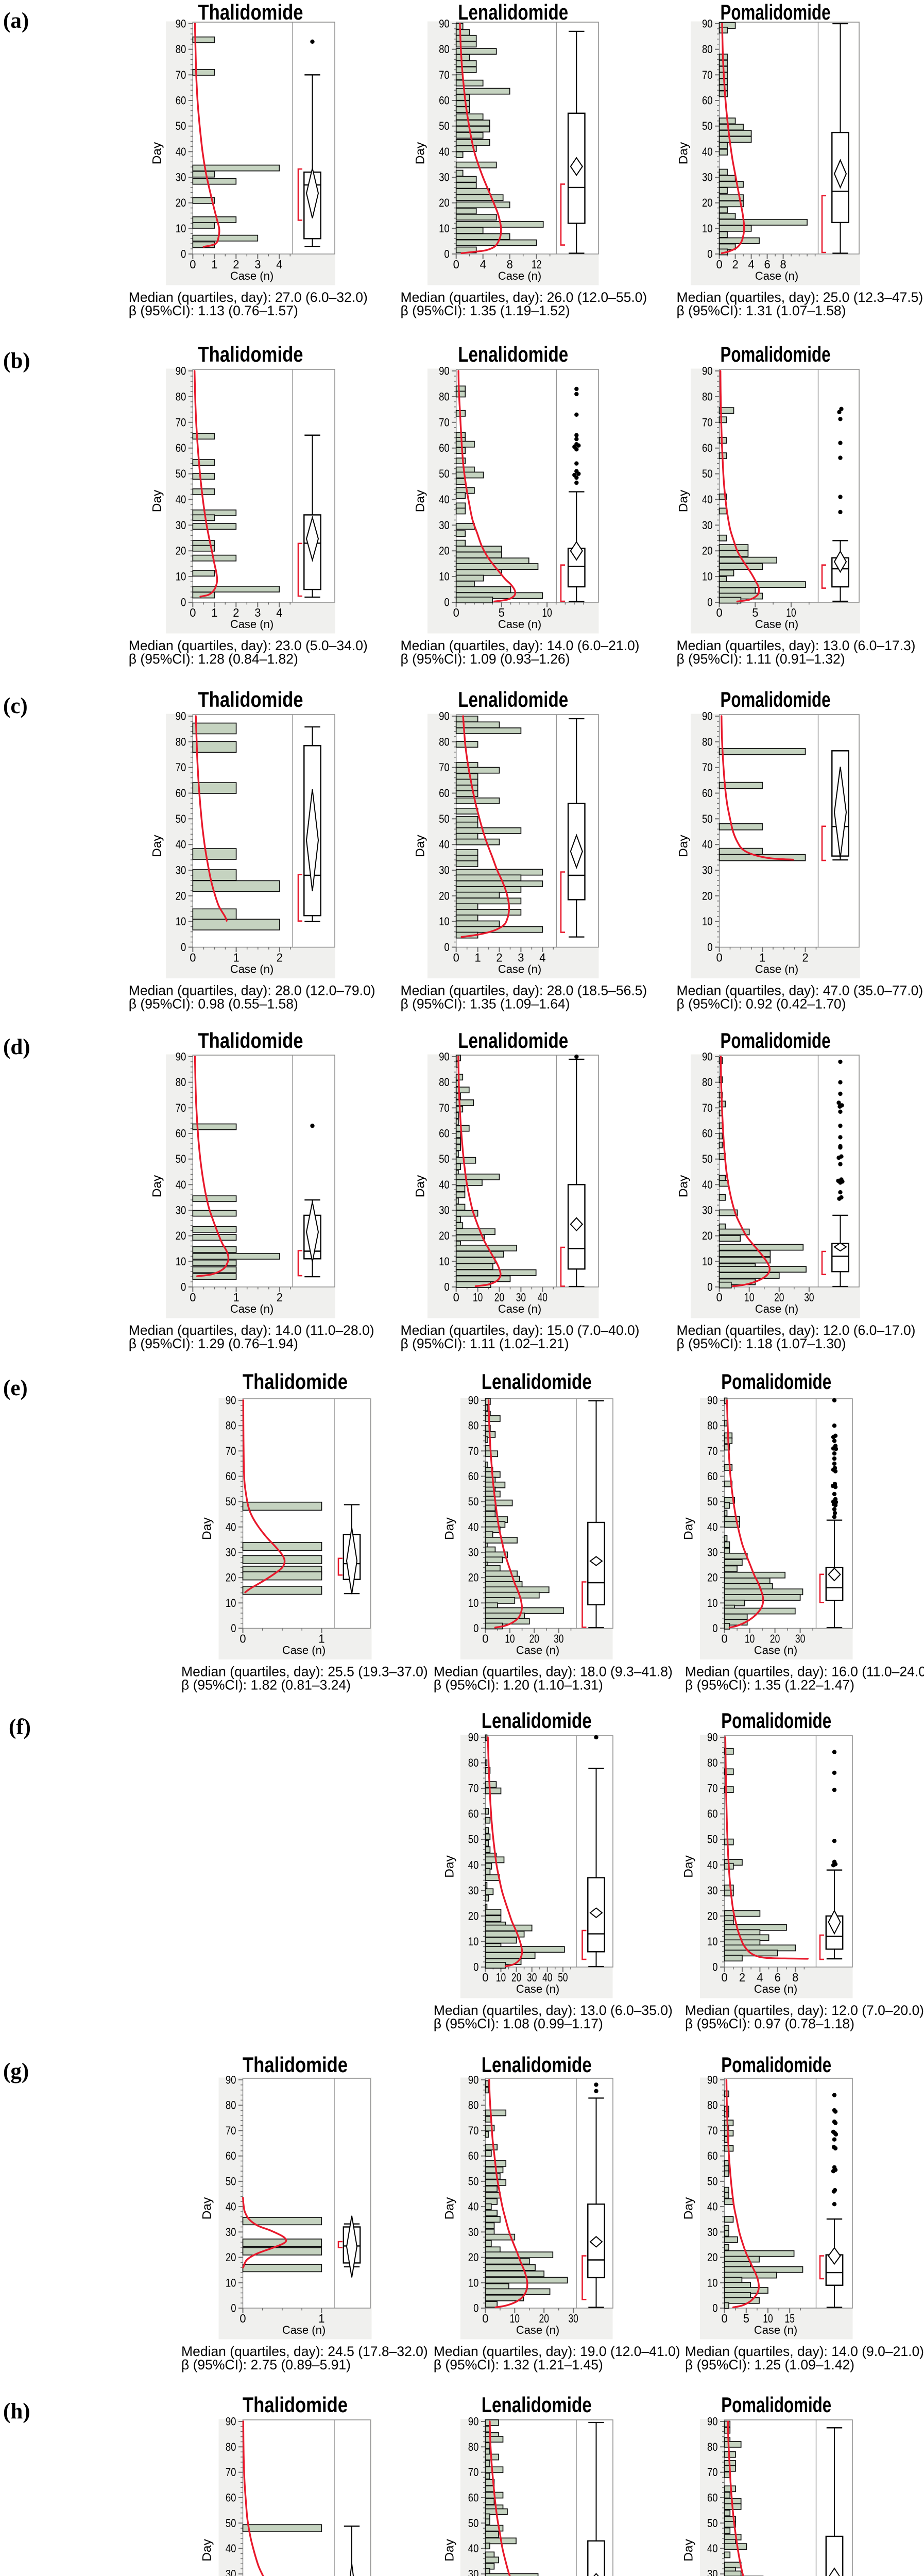 The height and width of the screenshot is (2576, 924). What do you see at coordinates (796, 1330) in the screenshot?
I see `svg-text:Median (quartiles, day): 12.0: Median (quartiles, day): 12.0 (6.0–17.0)` at bounding box center [796, 1330].